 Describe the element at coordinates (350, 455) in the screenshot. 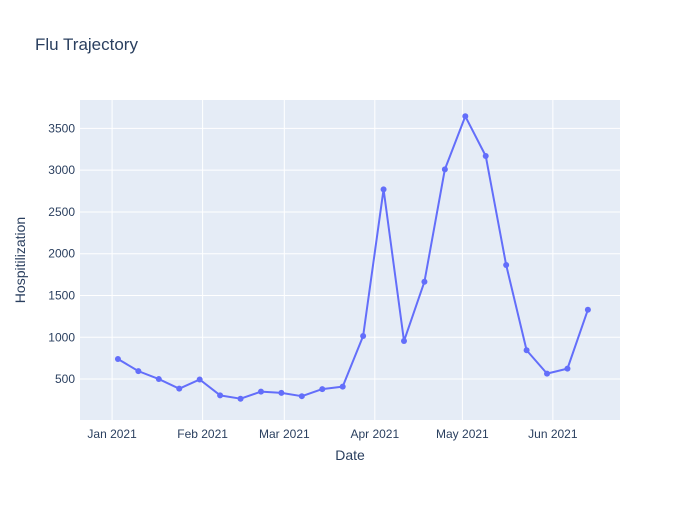

I see `x-axis-title: Date` at that location.